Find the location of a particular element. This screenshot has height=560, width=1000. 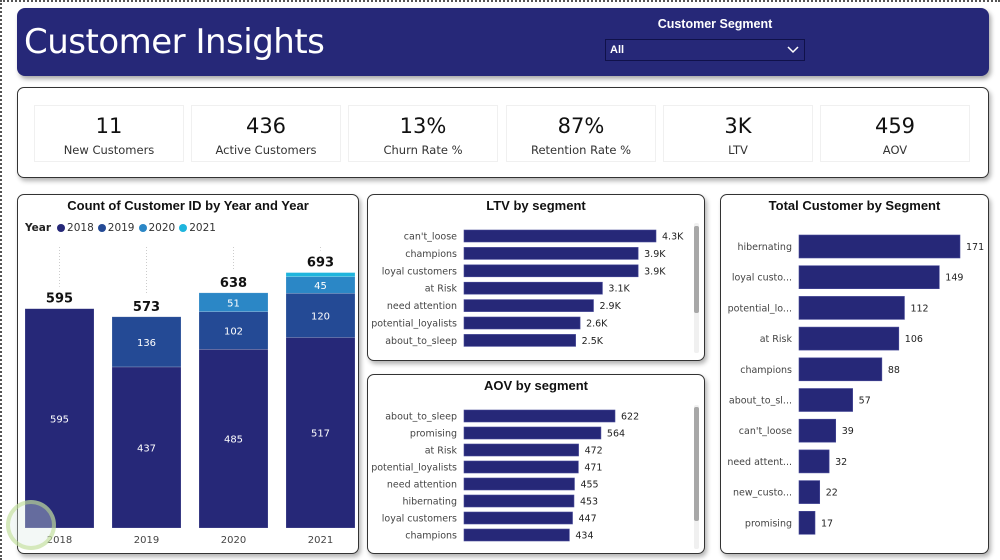

kpi-card-aov: 459 AOV is located at coordinates (895, 133).